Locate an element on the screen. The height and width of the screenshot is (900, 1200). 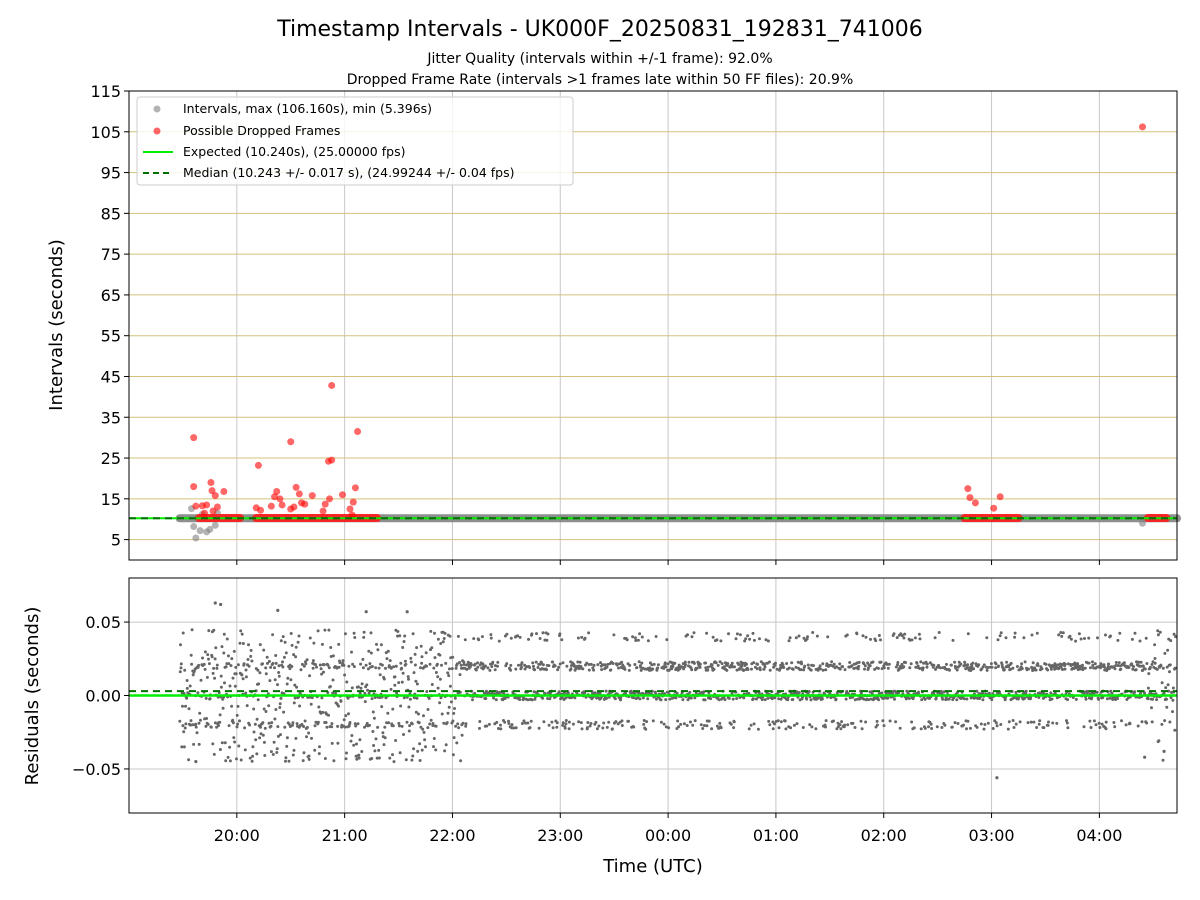
legend-label-intervals: Intervals, max (106.160s), min (5.396s) is located at coordinates (307, 108).